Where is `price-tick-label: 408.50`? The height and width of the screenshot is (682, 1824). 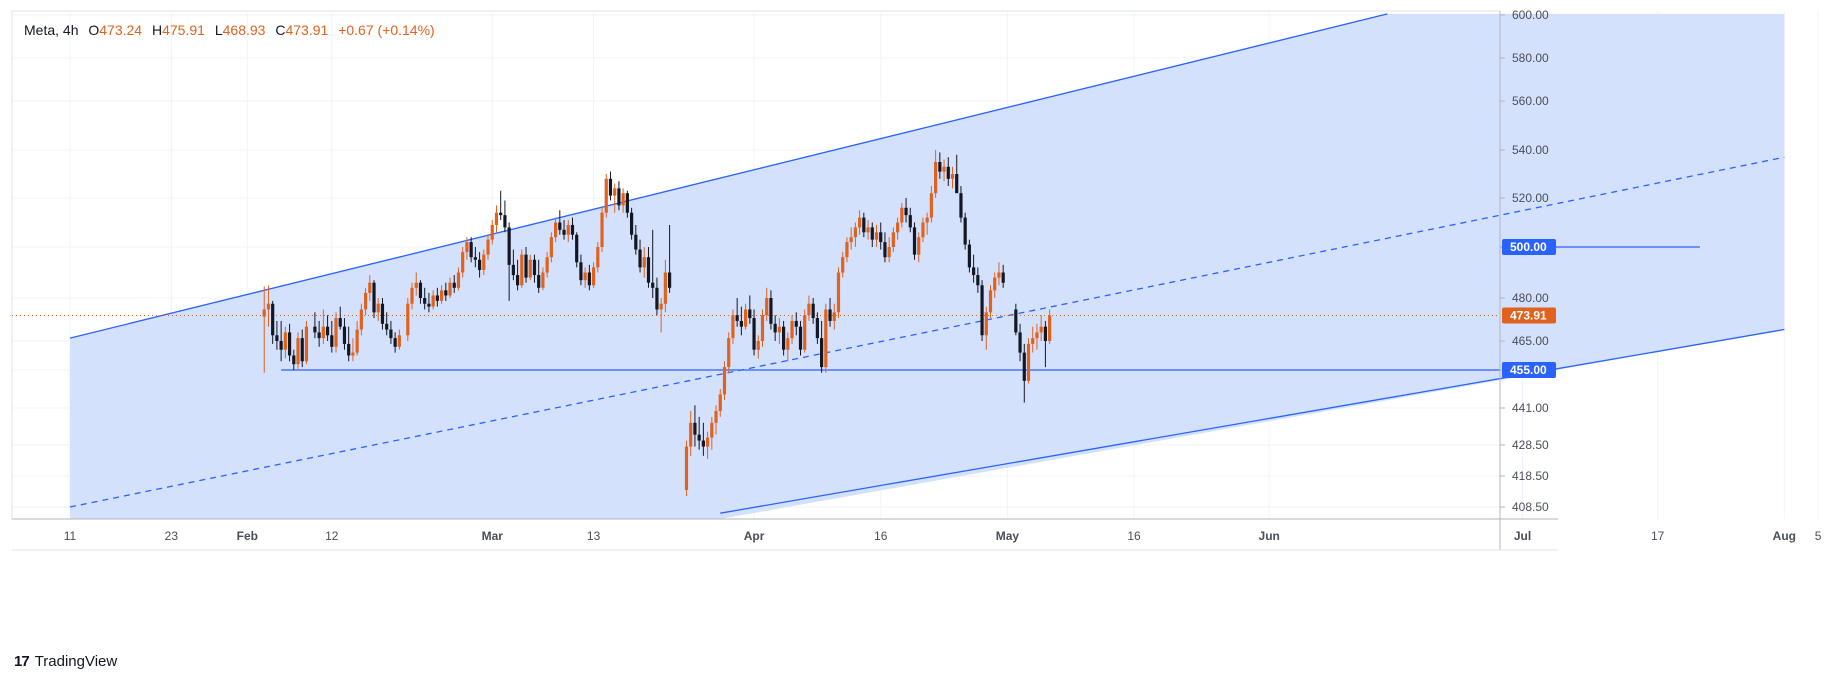
price-tick-label: 408.50 is located at coordinates (1530, 507).